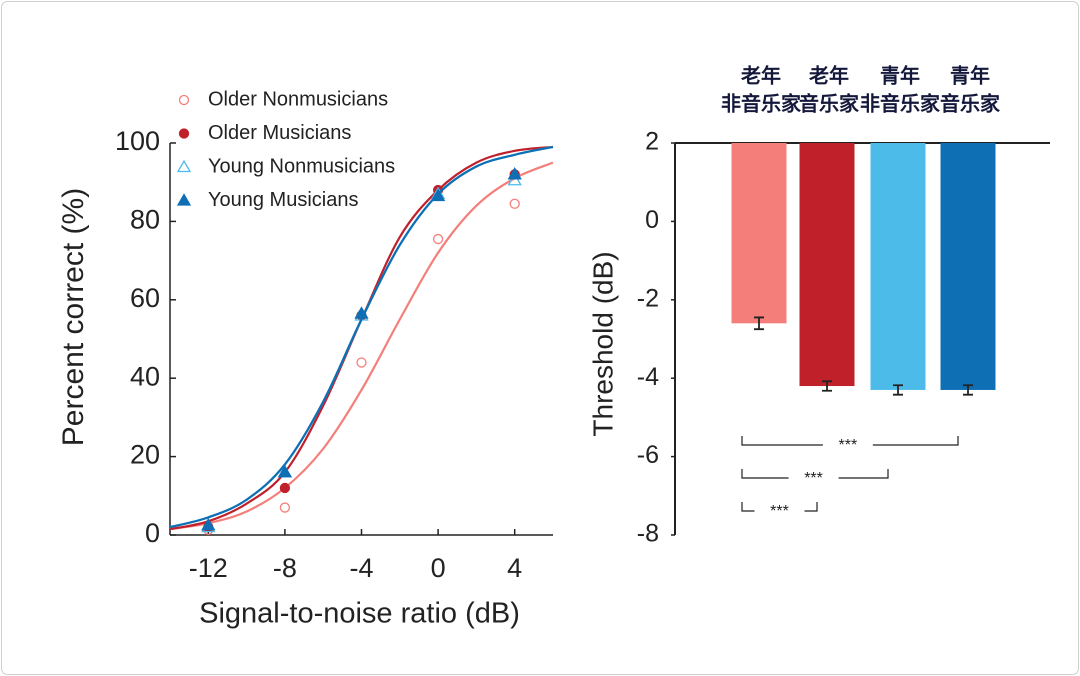 The image size is (1080, 676). I want to click on x-tick-label: 4, so click(514, 568).